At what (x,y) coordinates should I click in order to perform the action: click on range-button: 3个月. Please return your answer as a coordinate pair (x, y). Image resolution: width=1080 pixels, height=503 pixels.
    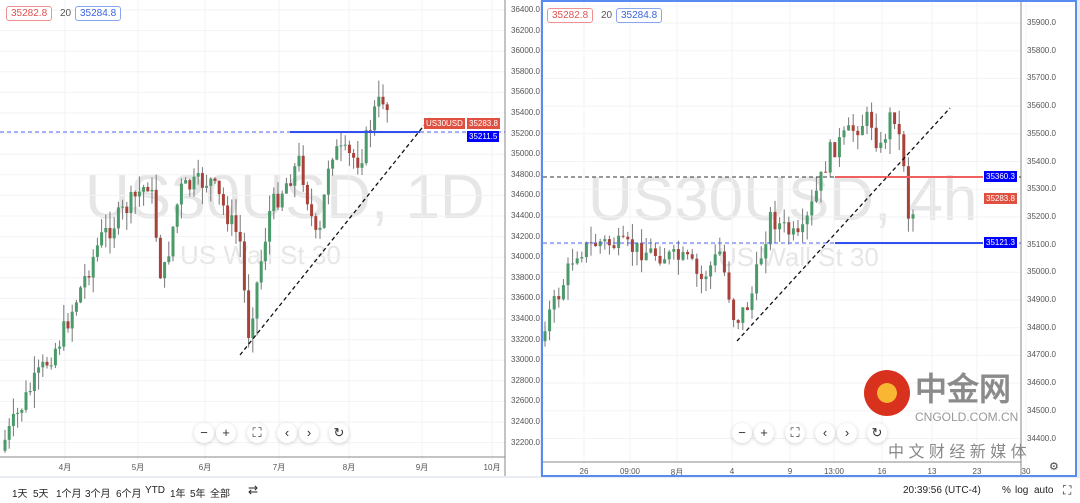
    Looking at the image, I should click on (98, 494).